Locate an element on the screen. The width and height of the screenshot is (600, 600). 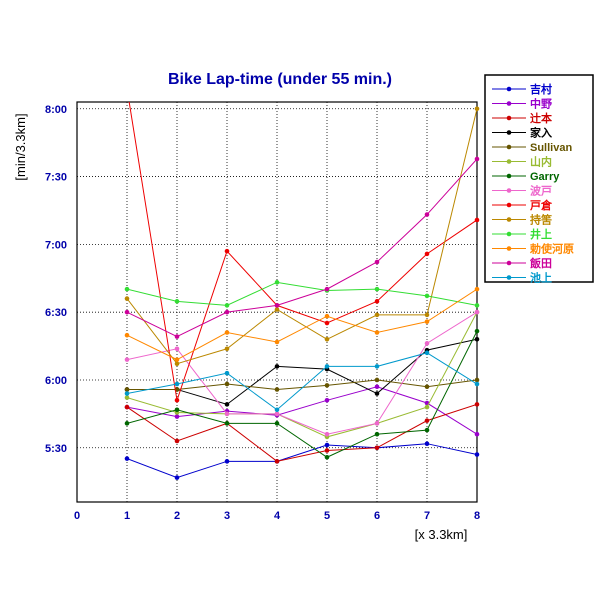
legend-box is located at coordinates (539, 178).